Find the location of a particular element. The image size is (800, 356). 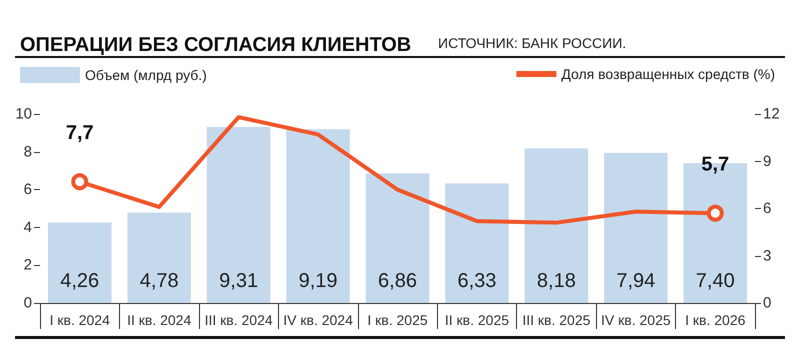

x-tick-label: III кв. 2025 is located at coordinates (556, 320).